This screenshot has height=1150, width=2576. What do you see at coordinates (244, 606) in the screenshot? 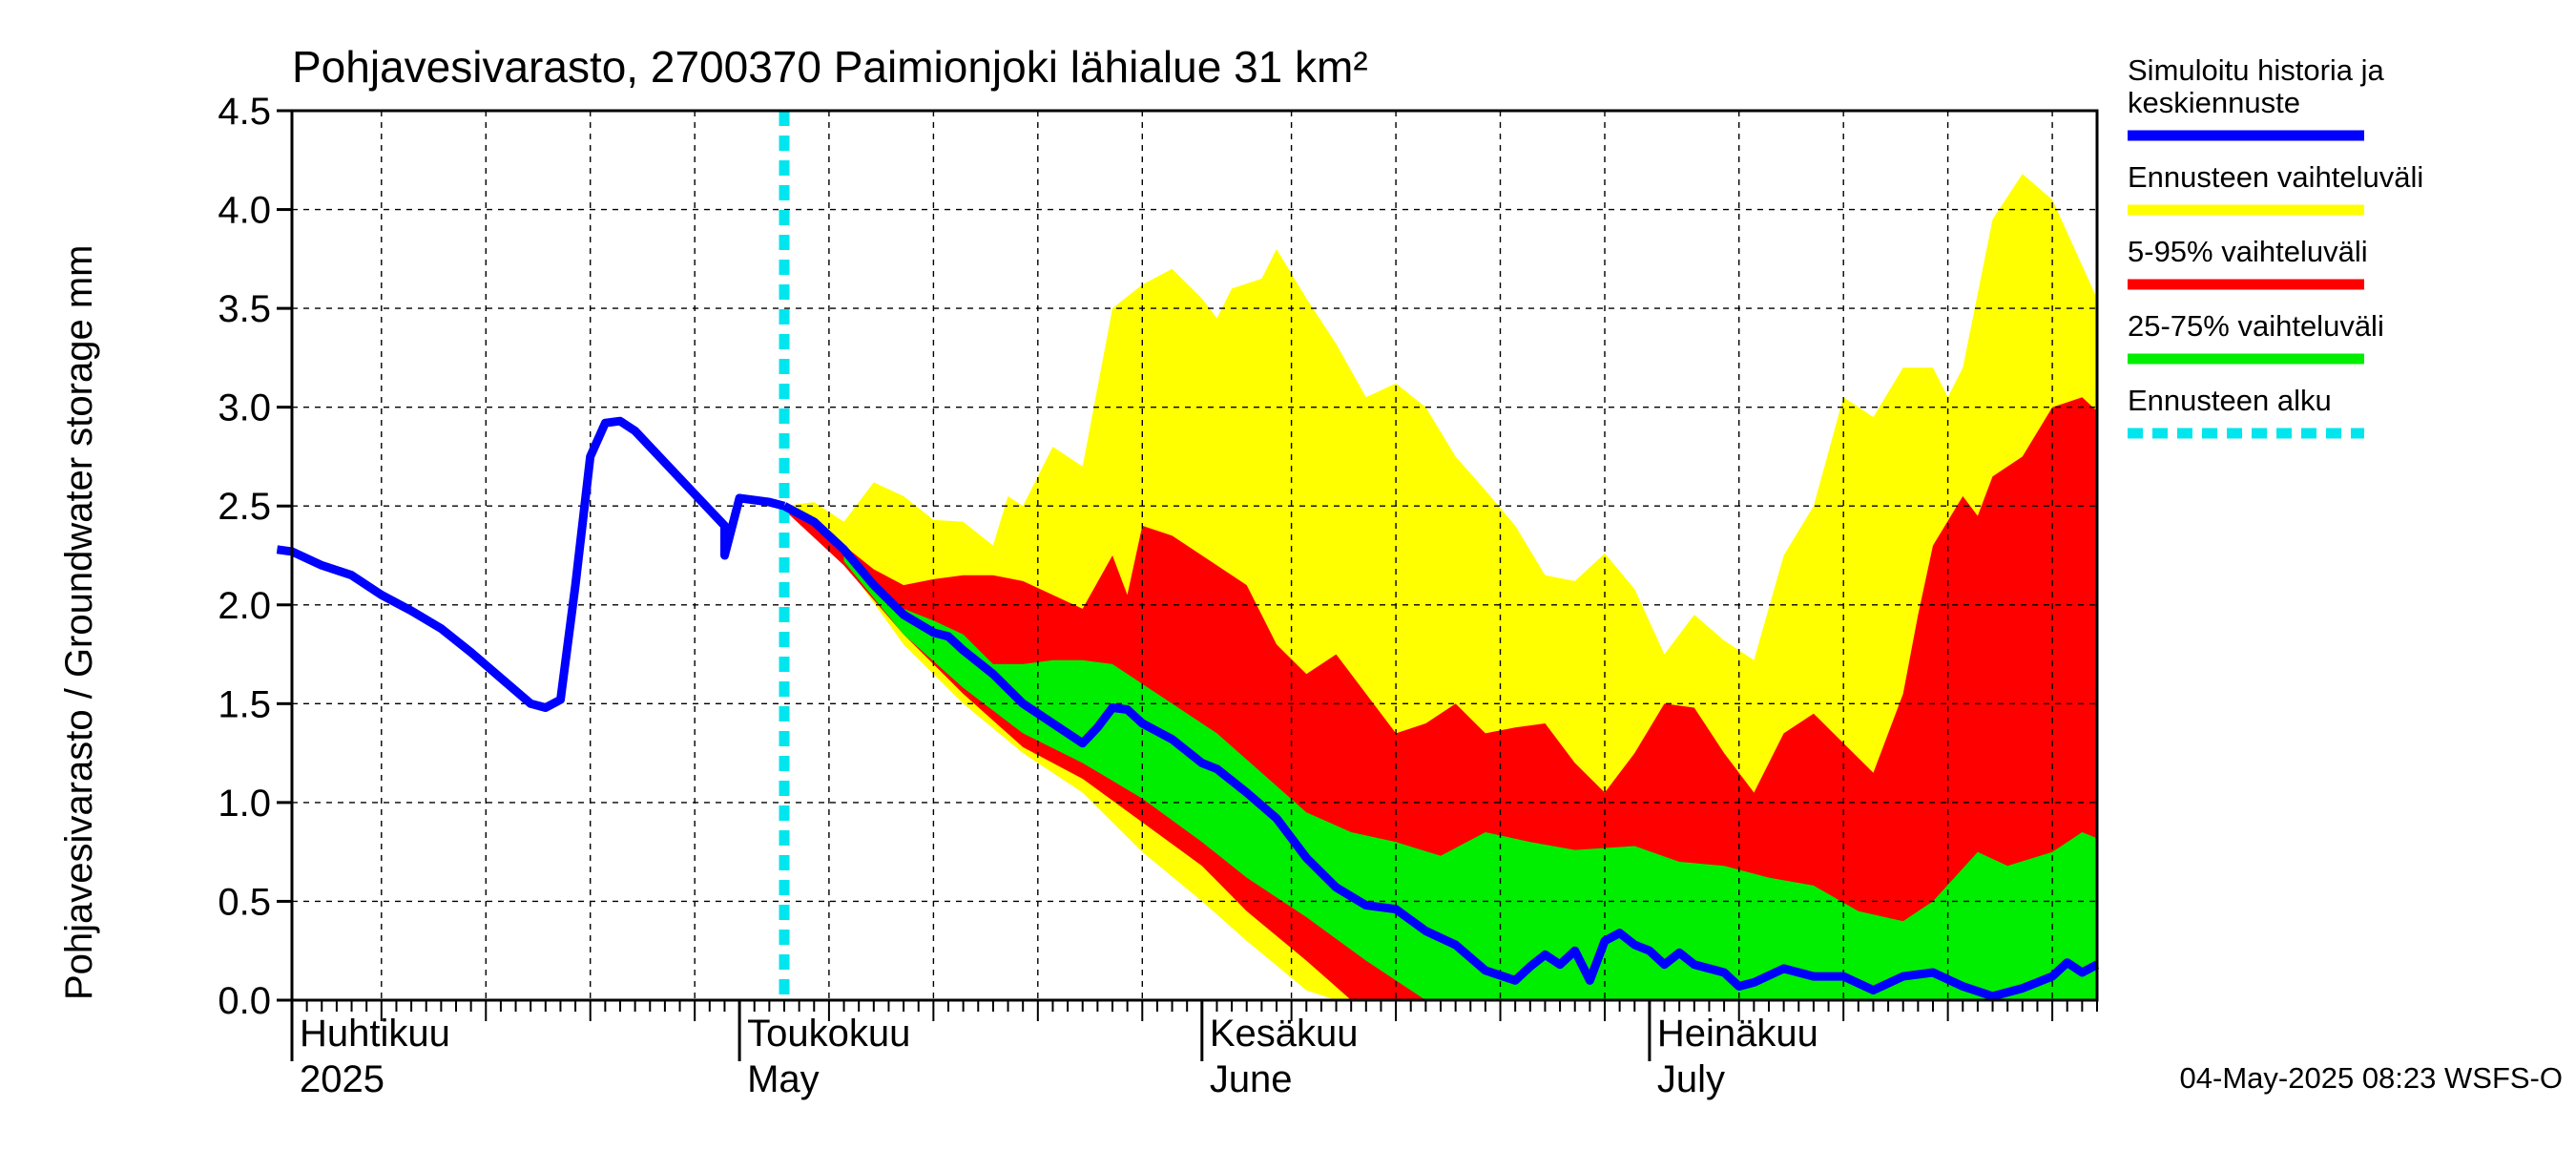
I see `y-tick-label: 2.0` at bounding box center [244, 606].